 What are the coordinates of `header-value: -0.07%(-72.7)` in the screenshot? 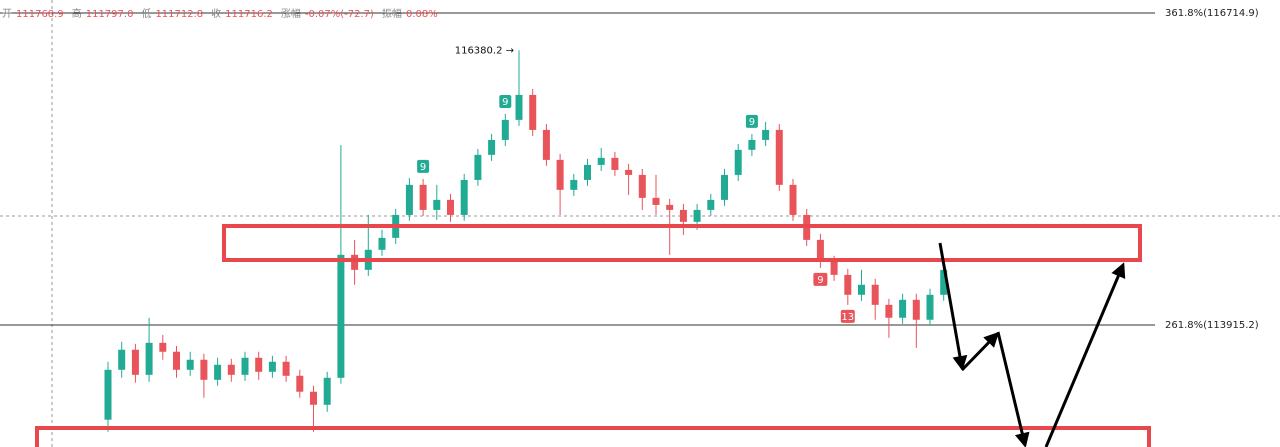 It's located at (339, 14).